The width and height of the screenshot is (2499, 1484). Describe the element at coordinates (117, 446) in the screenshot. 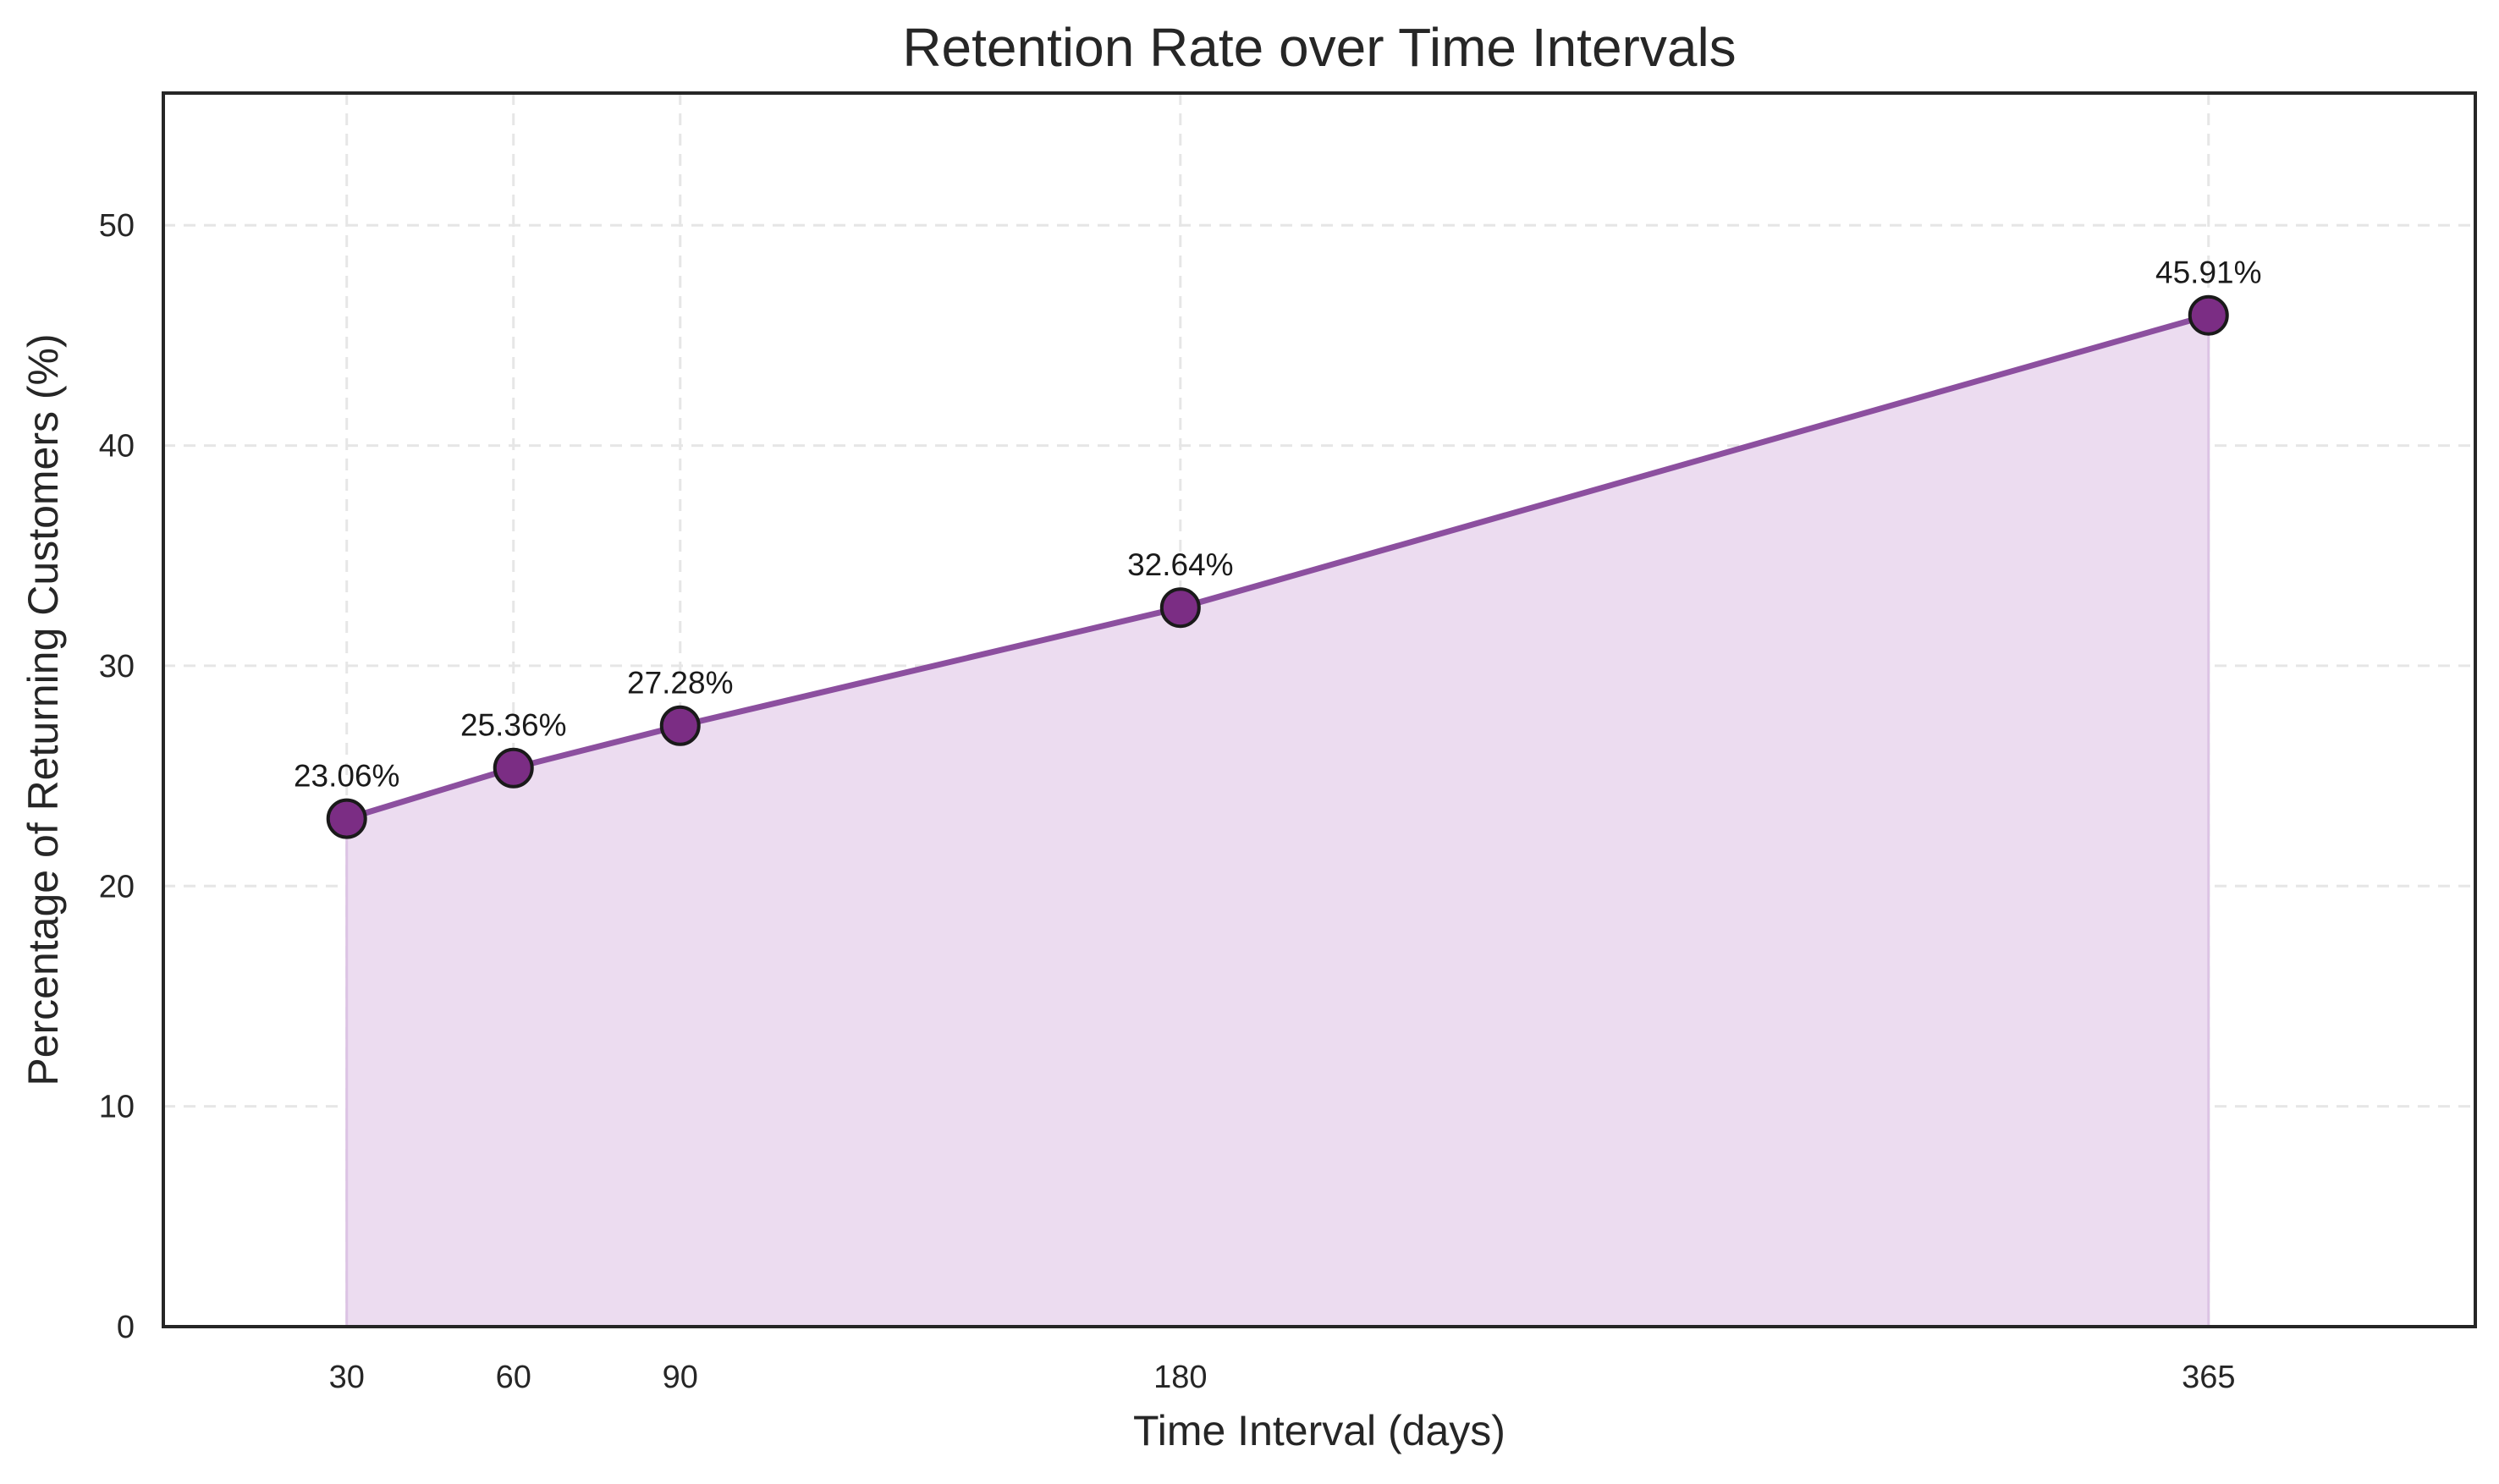

I see `y-tick-label: 40` at that location.